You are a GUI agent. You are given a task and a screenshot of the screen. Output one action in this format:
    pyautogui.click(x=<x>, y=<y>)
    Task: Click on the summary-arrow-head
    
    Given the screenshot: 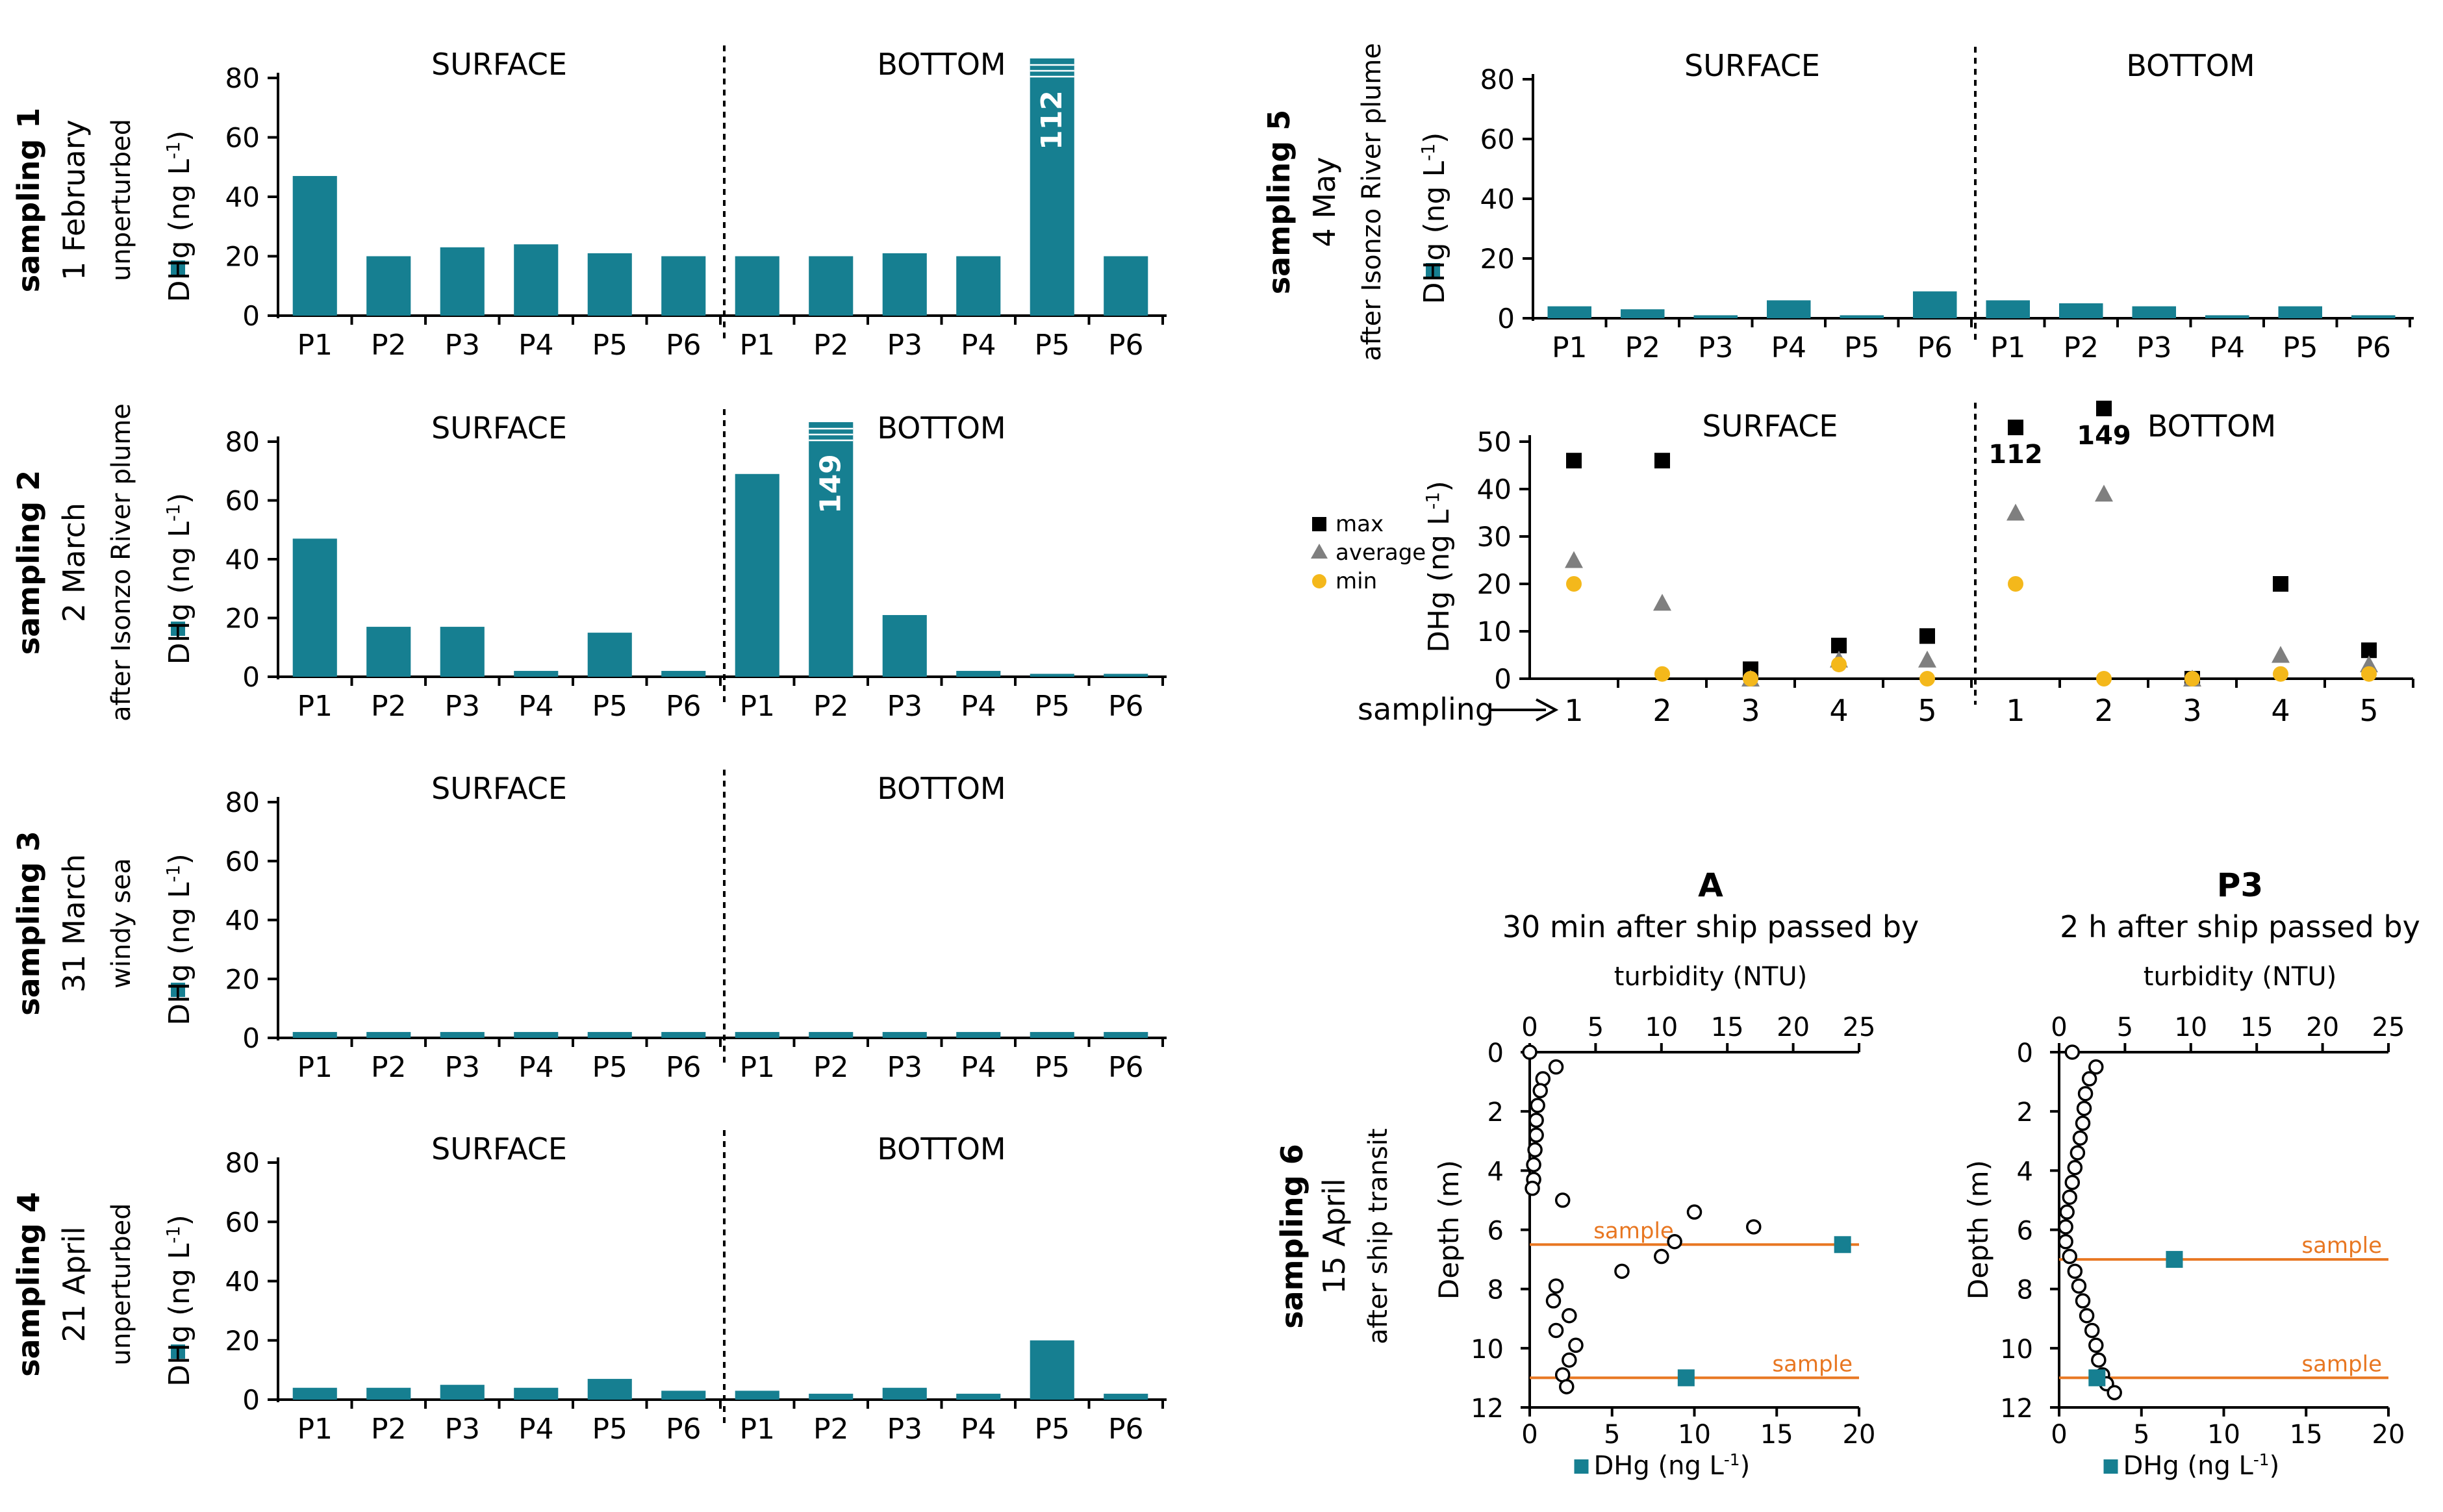 What is the action you would take?
    pyautogui.click(x=1547, y=710)
    